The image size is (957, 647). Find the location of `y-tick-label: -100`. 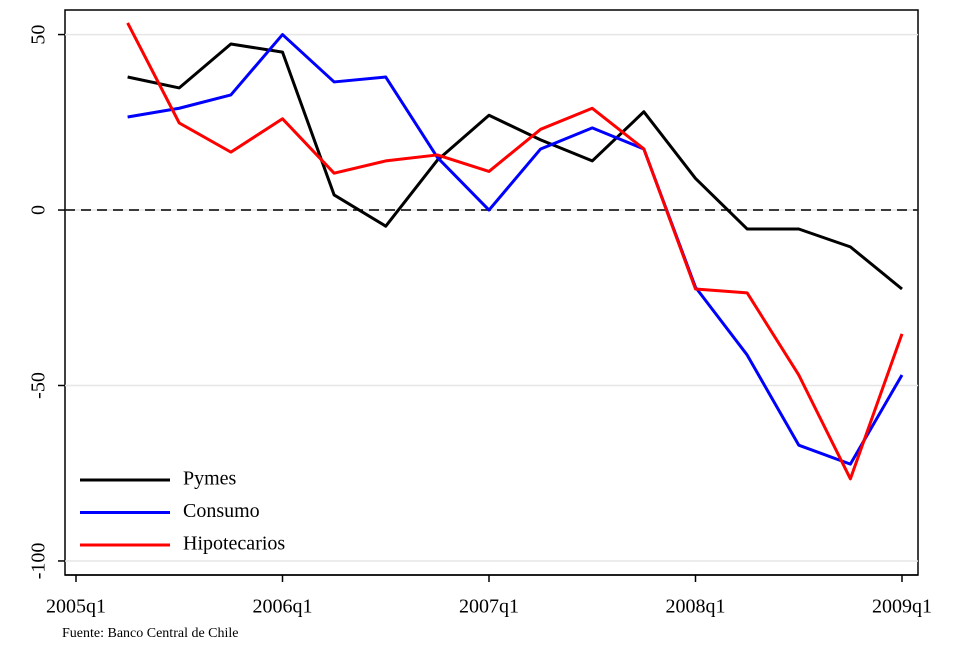

y-tick-label: -100 is located at coordinates (39, 561).